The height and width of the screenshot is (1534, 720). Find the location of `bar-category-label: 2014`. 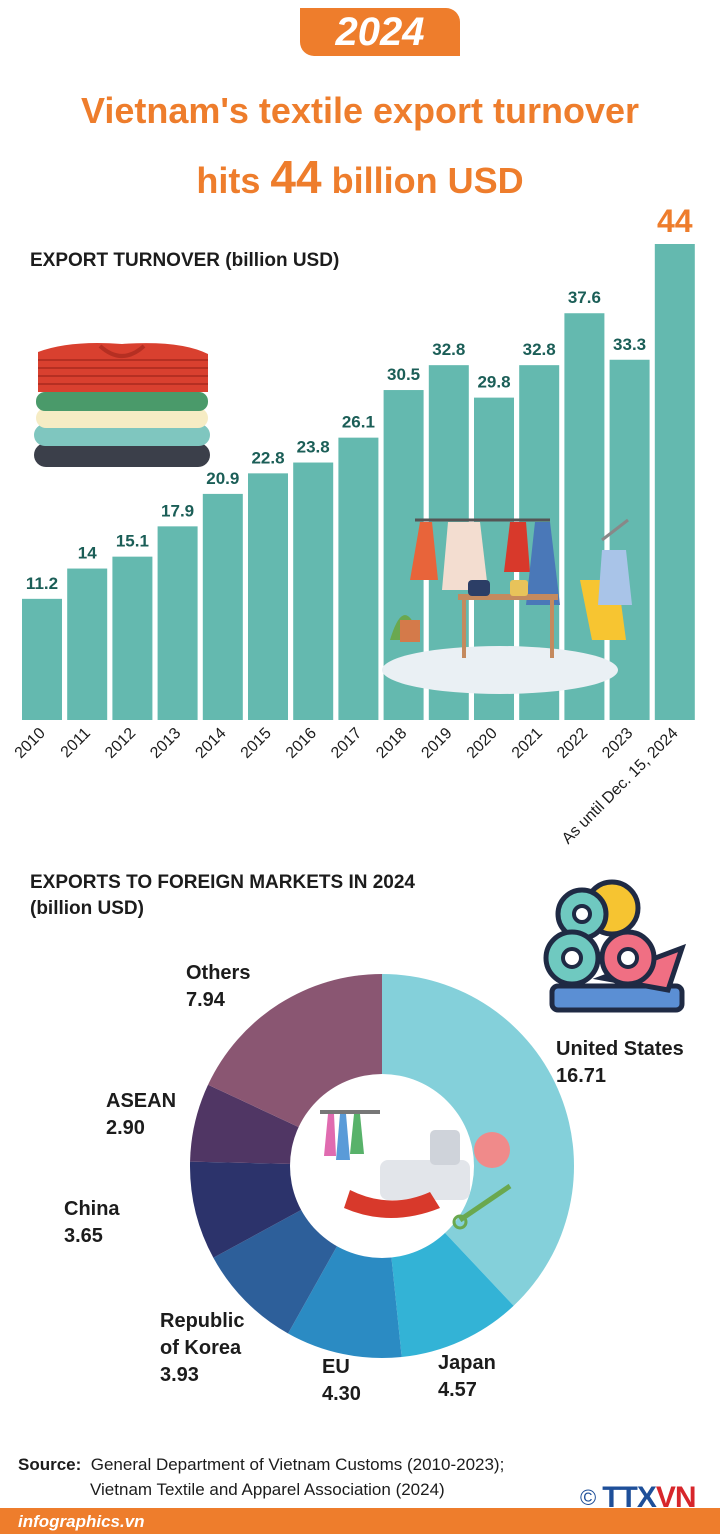

bar-category-label: 2014 is located at coordinates (210, 743).